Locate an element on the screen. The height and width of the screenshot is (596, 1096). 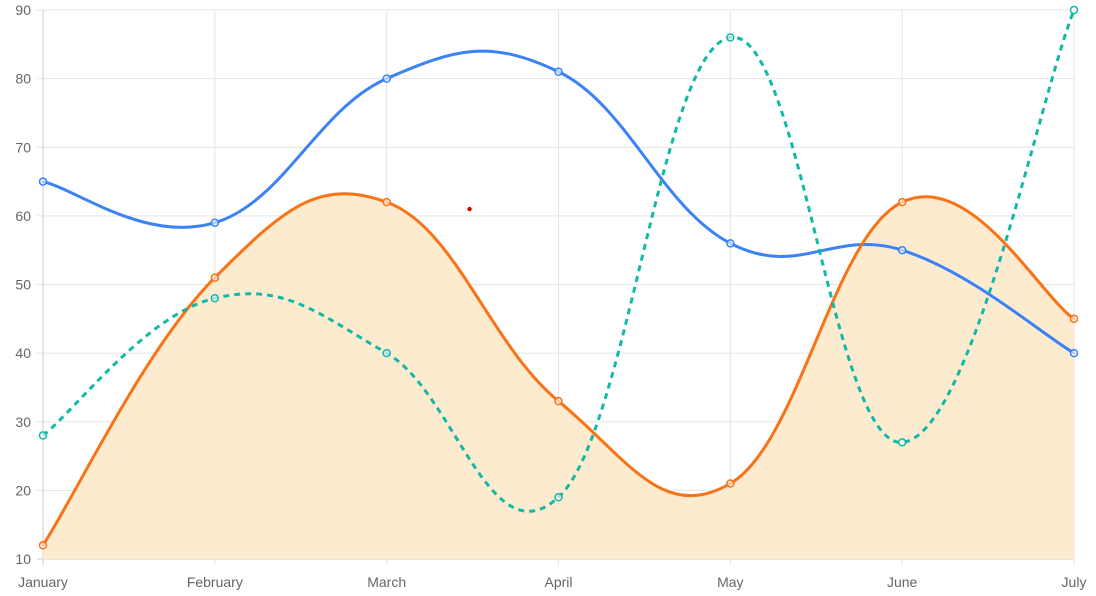
y-tick-label: 50 is located at coordinates (23, 285).